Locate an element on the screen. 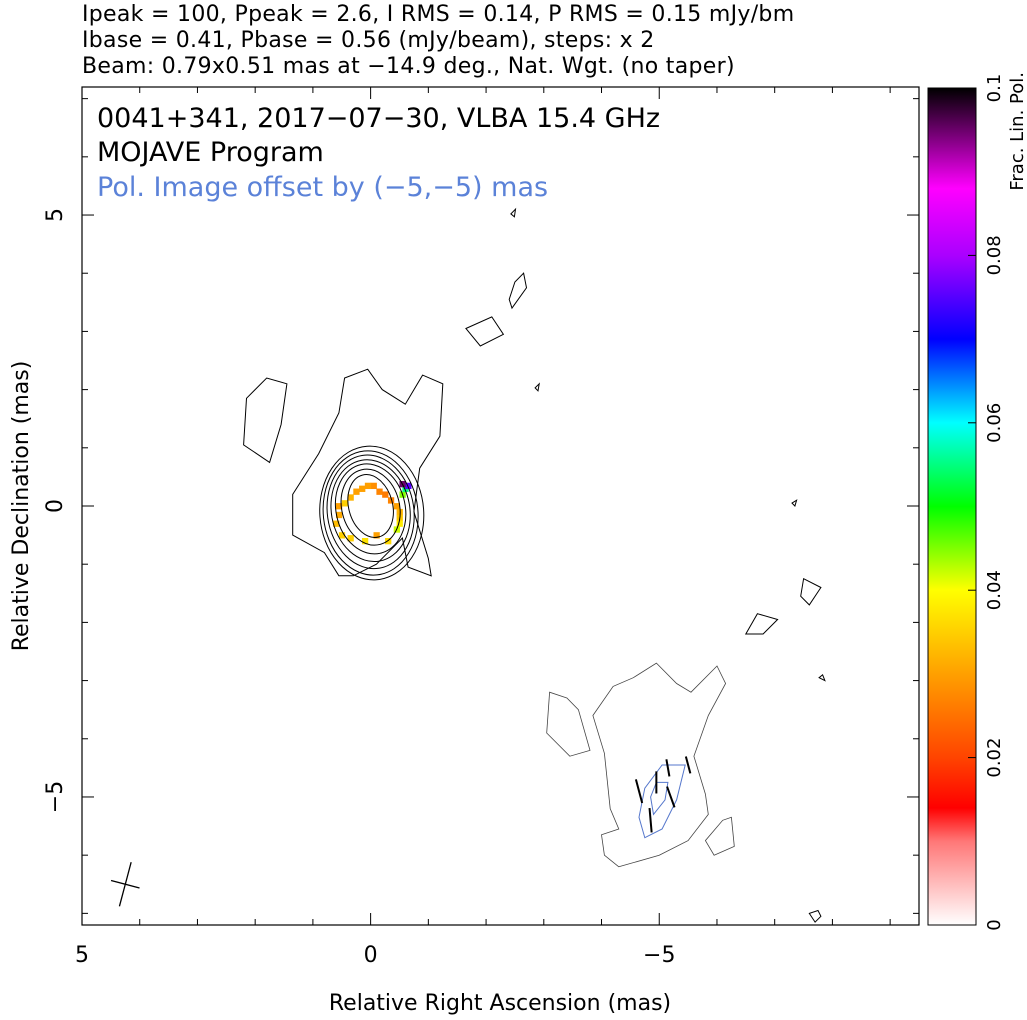 The image size is (1027, 1020). colorbar: 0 0.02 0.04 0.06 0.08 0.1 is located at coordinates (966, 502).